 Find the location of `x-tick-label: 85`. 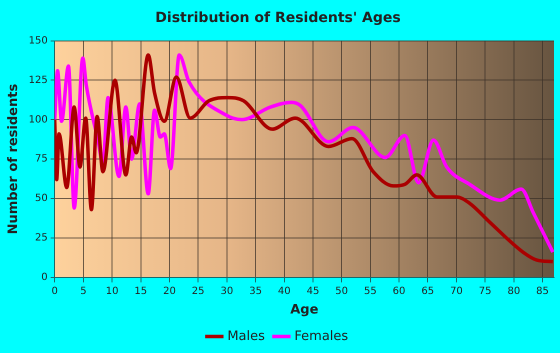

x-tick-label: 85 is located at coordinates (542, 291).